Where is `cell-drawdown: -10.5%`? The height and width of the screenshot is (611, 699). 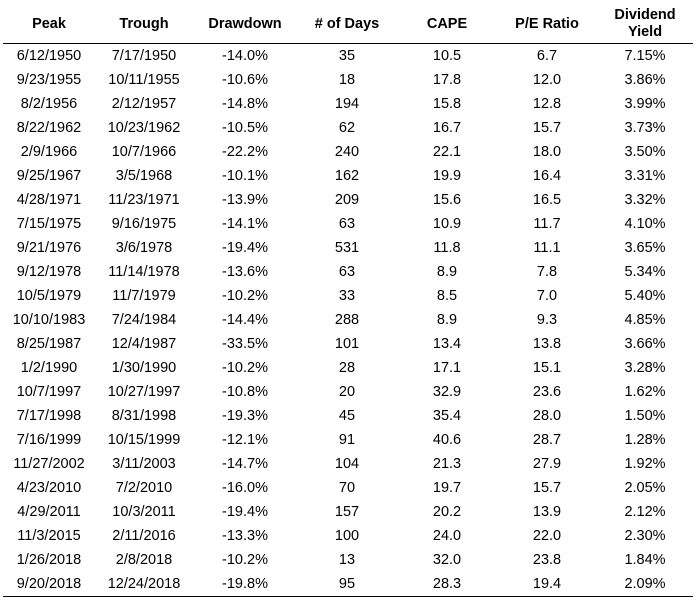
cell-drawdown: -10.5% is located at coordinates (245, 128).